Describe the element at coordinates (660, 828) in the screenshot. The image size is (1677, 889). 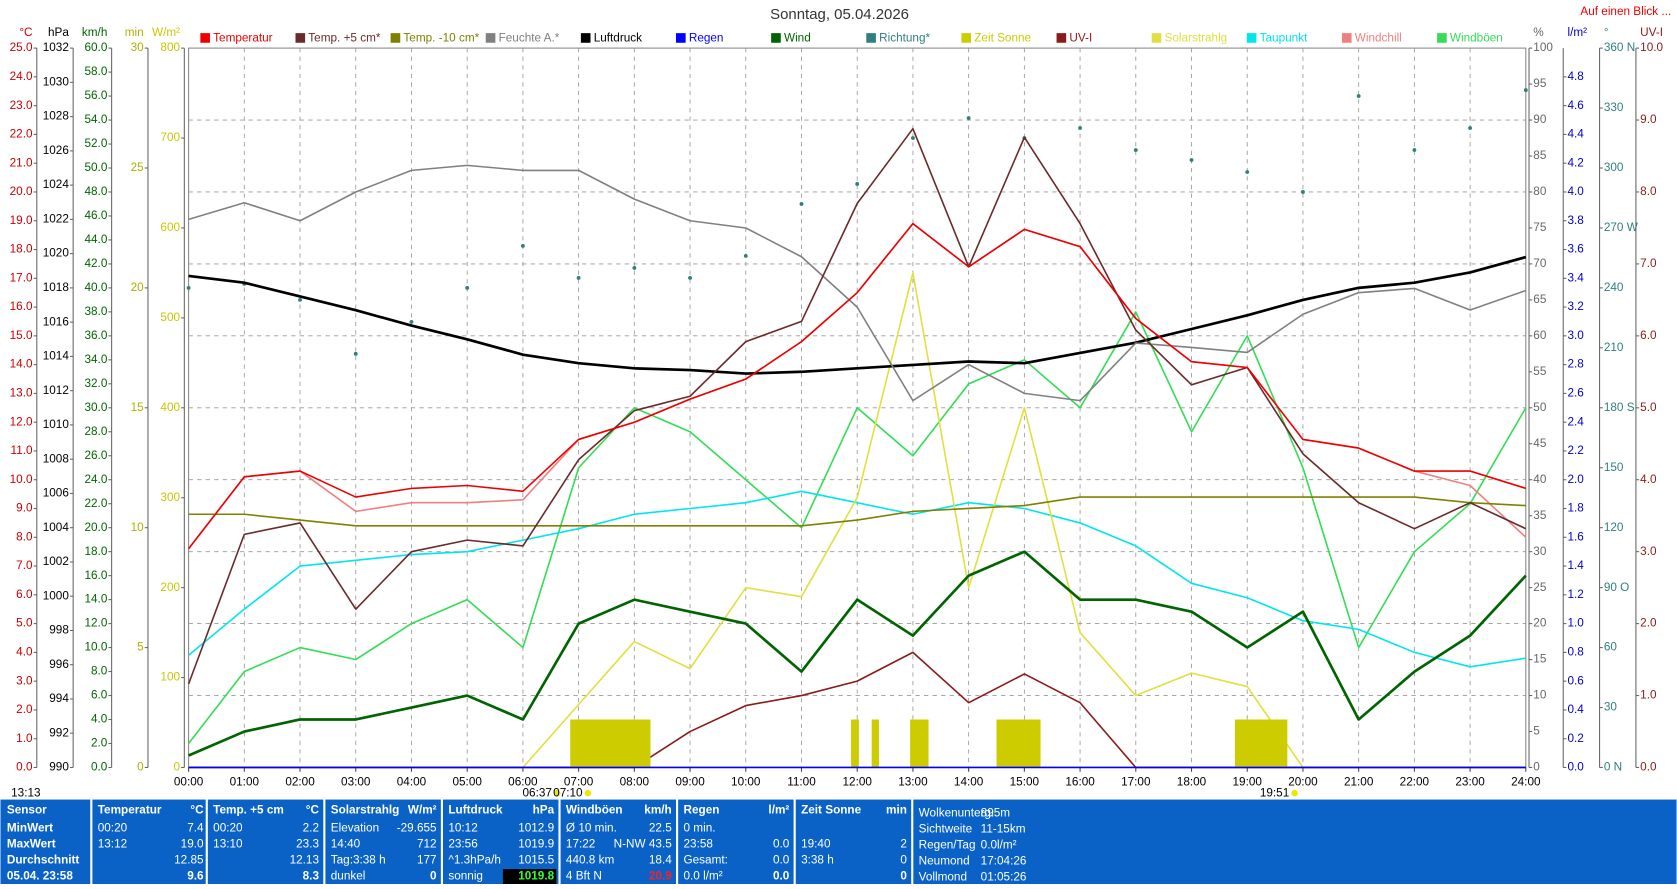
I see `cell-value: 22.5` at that location.